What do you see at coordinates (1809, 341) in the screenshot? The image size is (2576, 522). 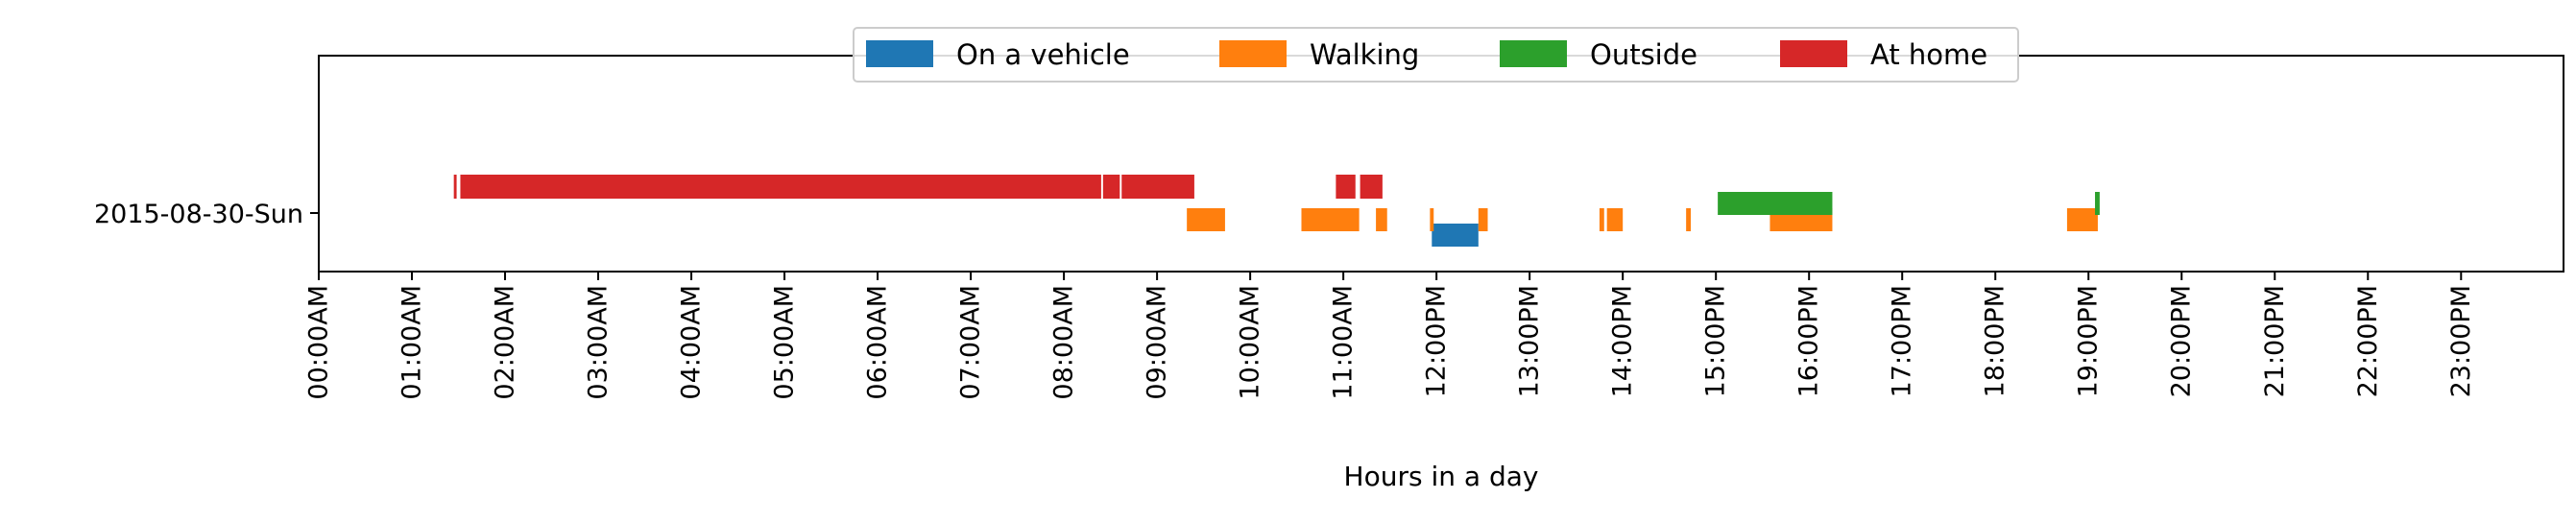 I see `x-tick-label: 16:00PM` at bounding box center [1809, 341].